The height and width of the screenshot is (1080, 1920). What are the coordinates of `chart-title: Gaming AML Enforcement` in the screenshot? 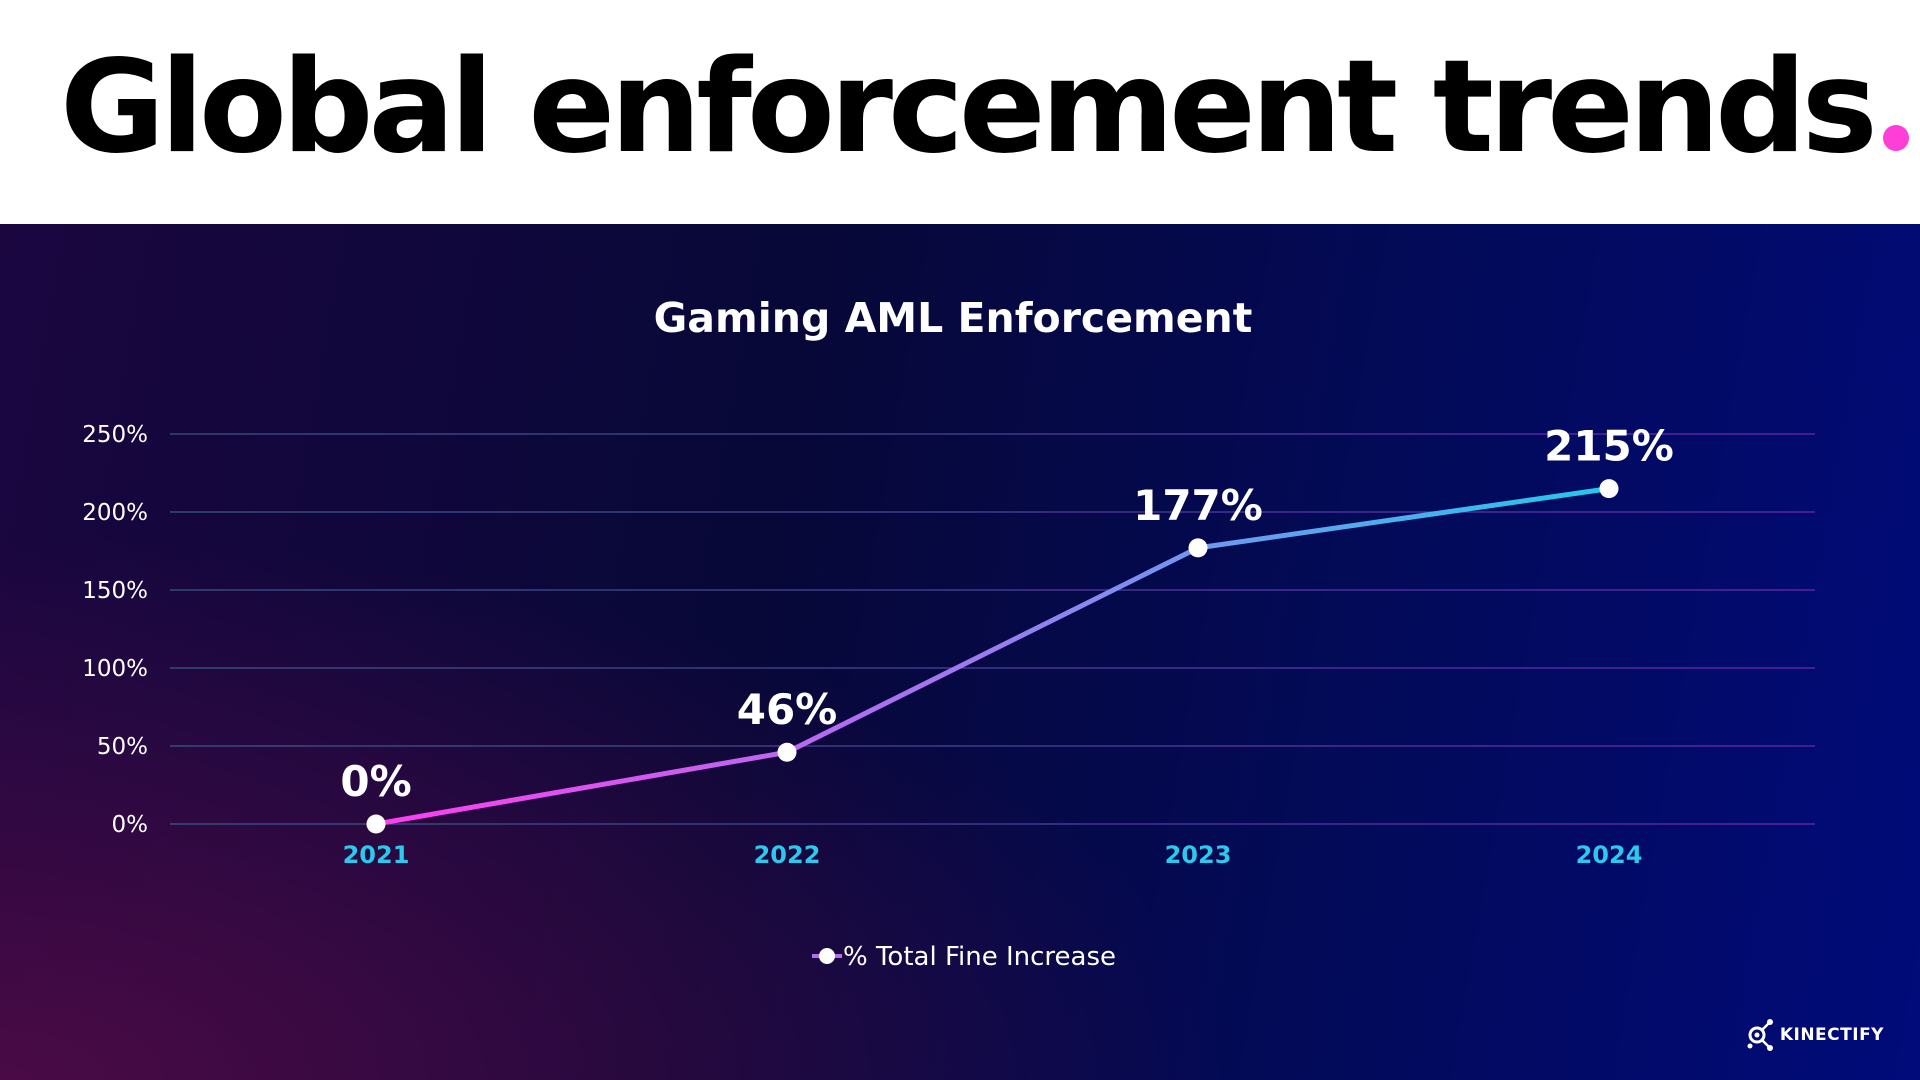 It's located at (953, 318).